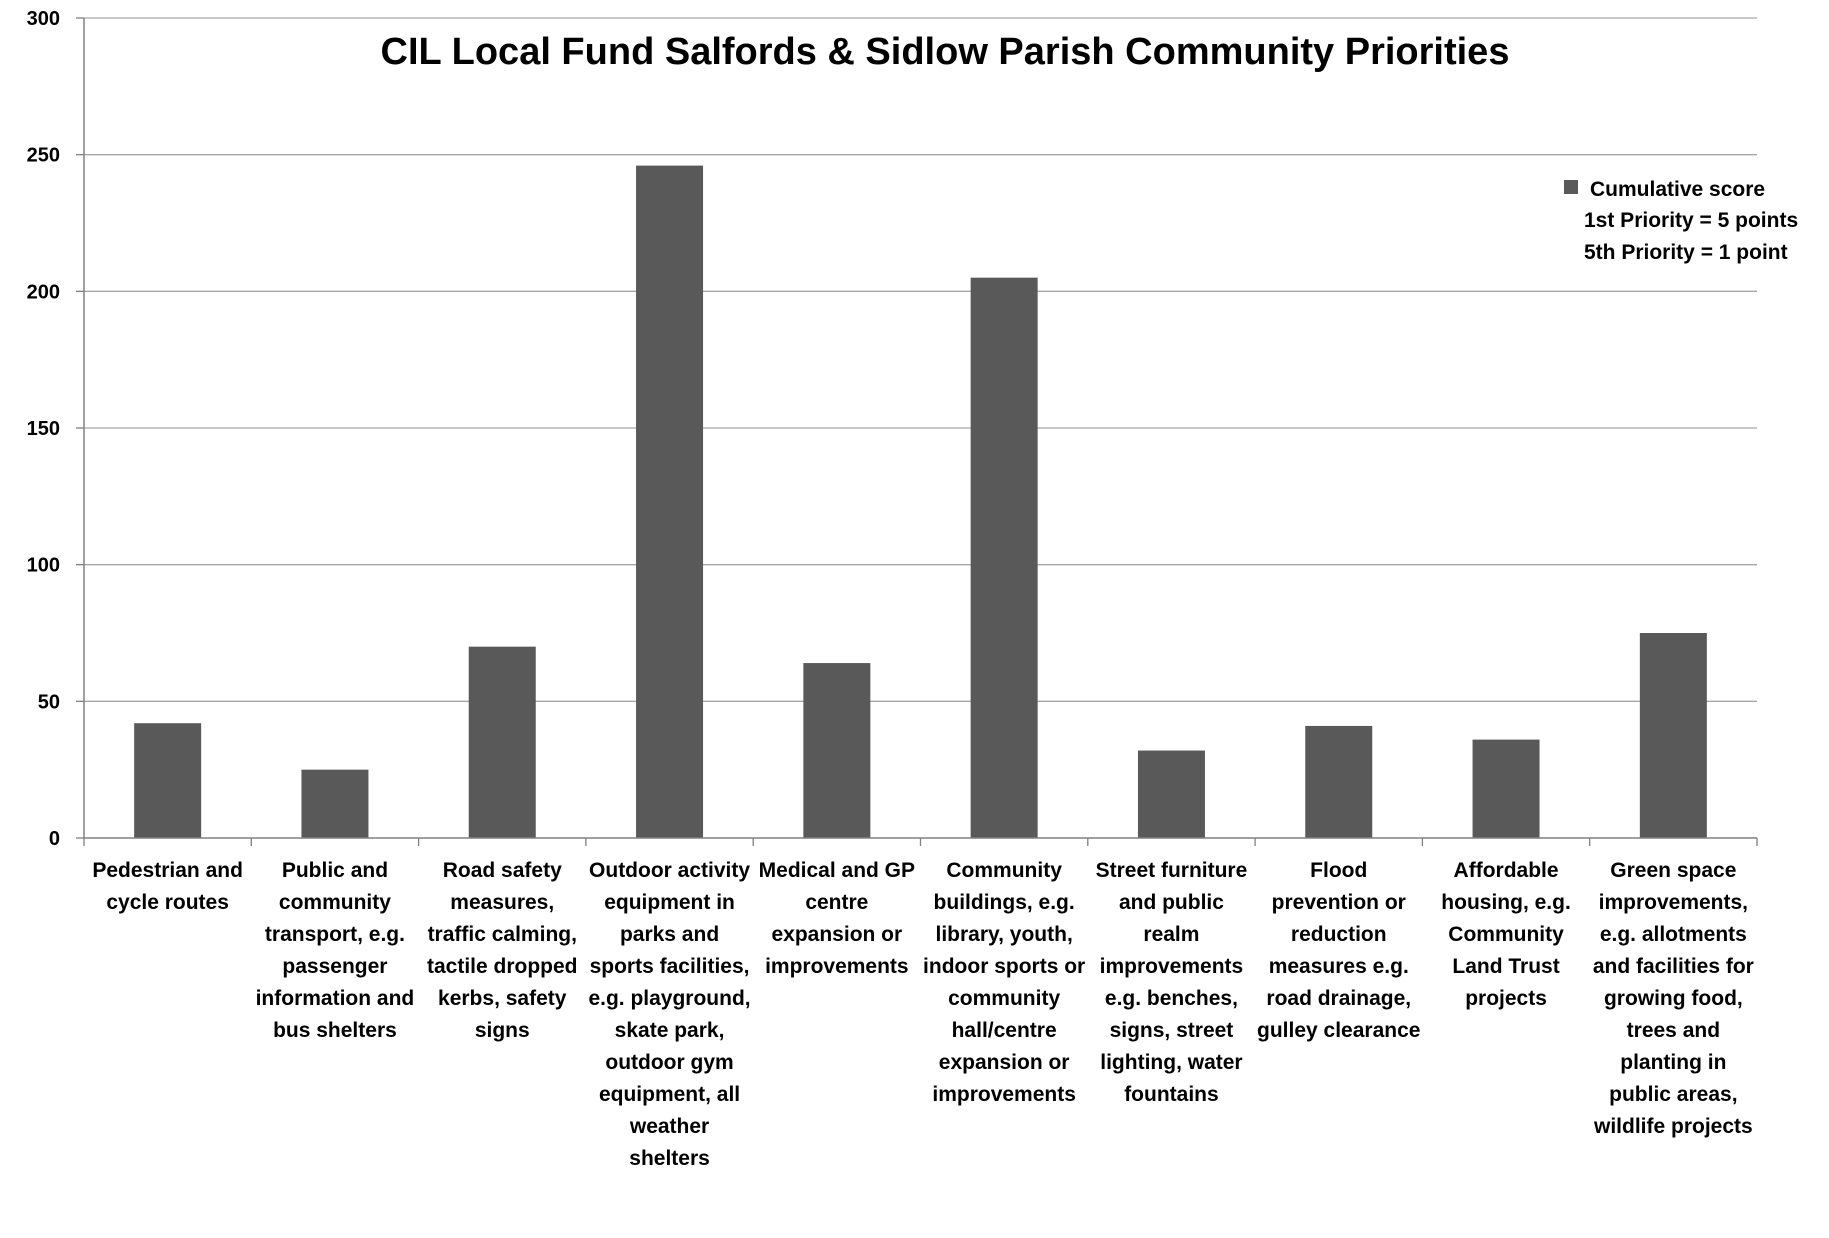 The image size is (1829, 1238). Describe the element at coordinates (43, 429) in the screenshot. I see `y-tick-label: 150` at that location.